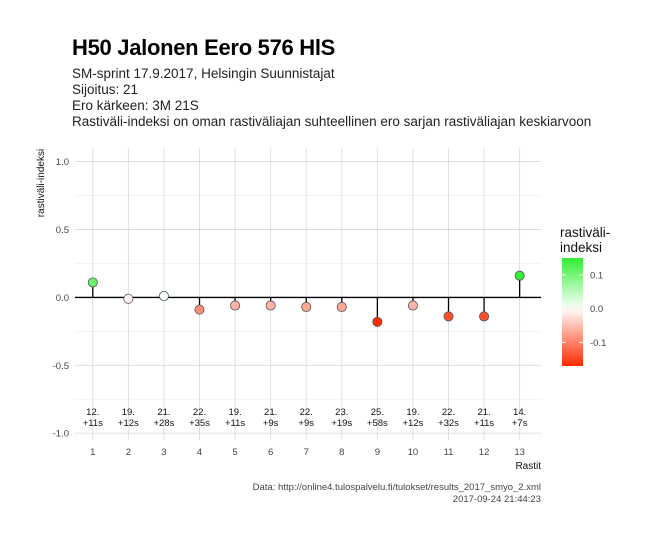  What do you see at coordinates (449, 452) in the screenshot?
I see `x-tick-label: 11` at bounding box center [449, 452].